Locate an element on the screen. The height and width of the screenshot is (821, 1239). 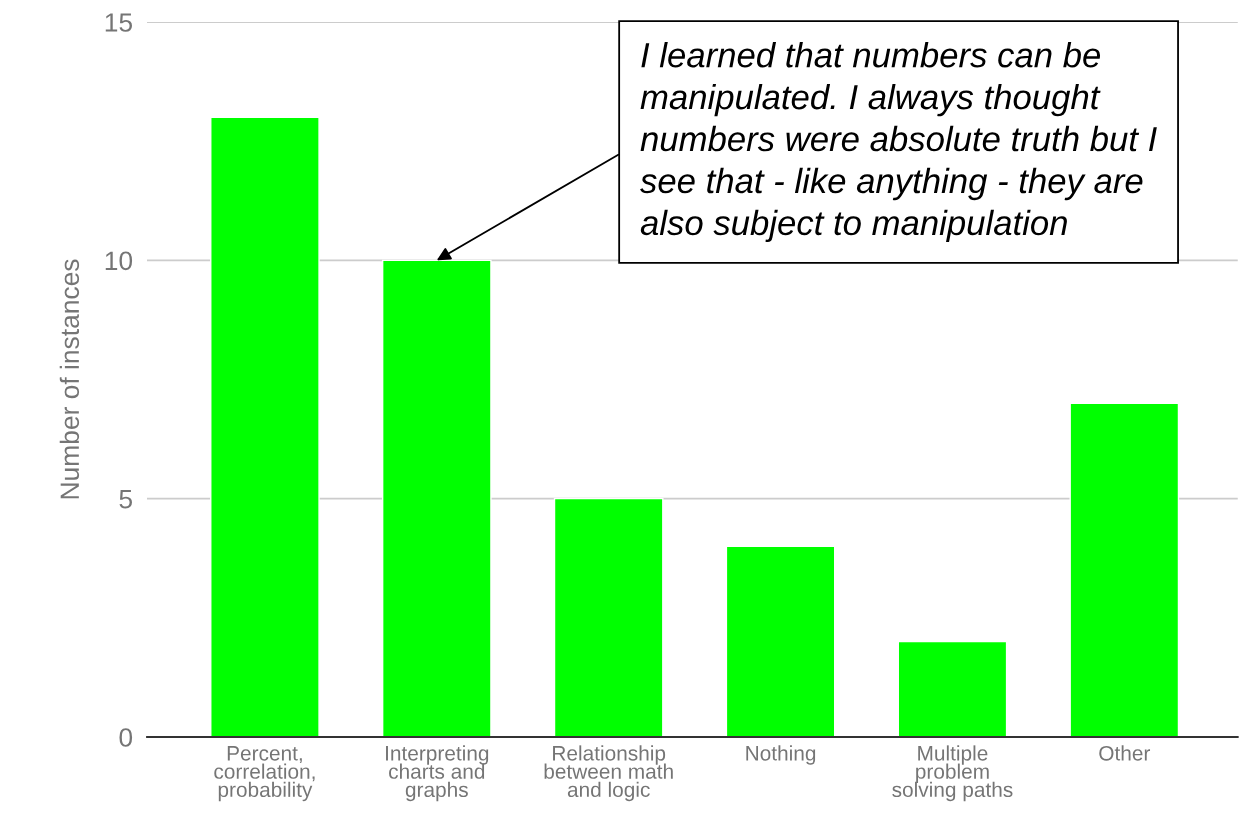
x-tick-label: Relationship between math and logic is located at coordinates (608, 773).